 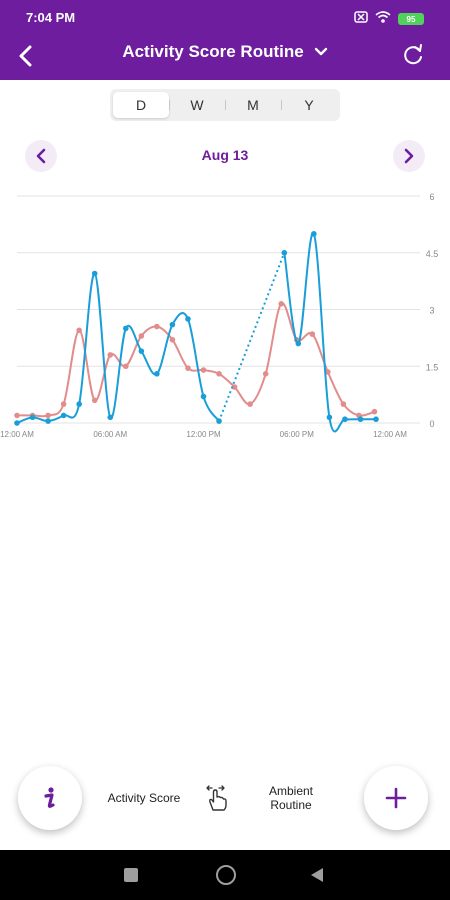 I want to click on battery-icon: 95, so click(x=411, y=19).